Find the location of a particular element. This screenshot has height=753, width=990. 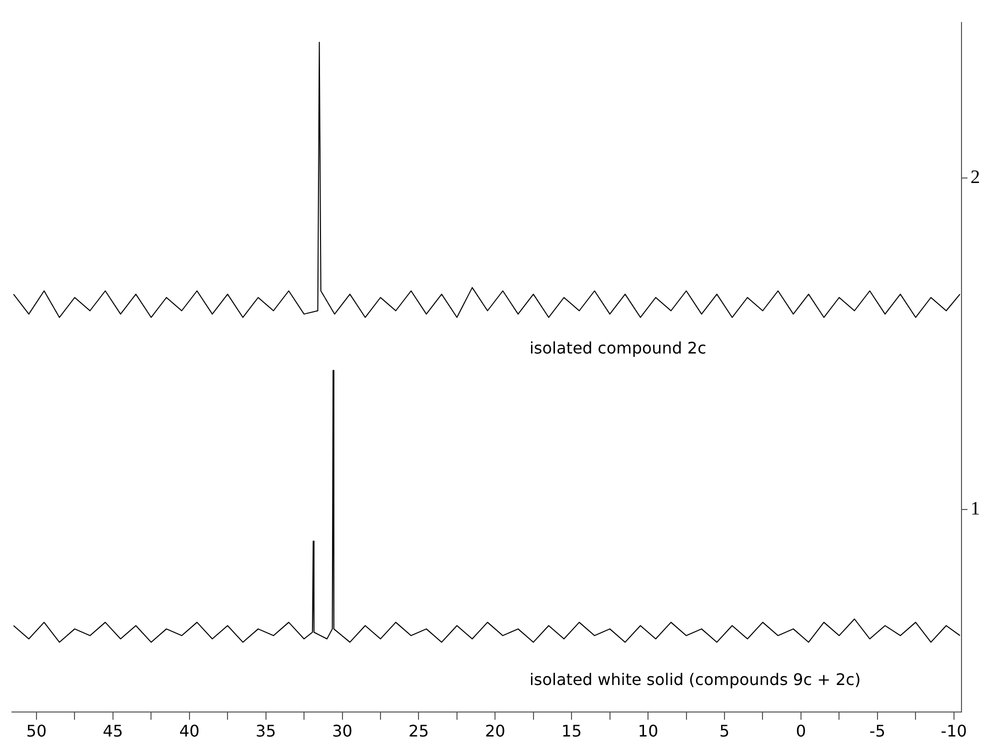

series-label: isolated compound 2c is located at coordinates (617, 348).